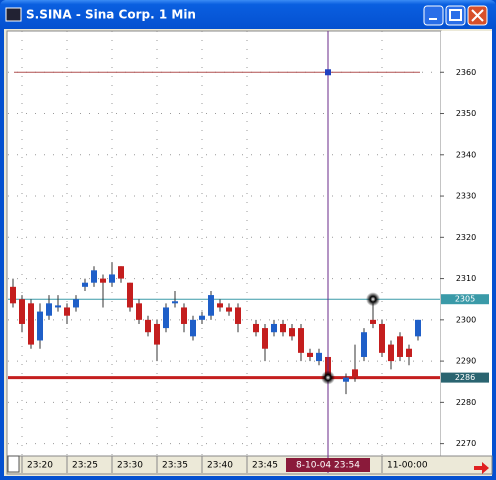 This screenshot has height=480, width=496. What do you see at coordinates (477, 15) in the screenshot?
I see `close-icon` at bounding box center [477, 15].